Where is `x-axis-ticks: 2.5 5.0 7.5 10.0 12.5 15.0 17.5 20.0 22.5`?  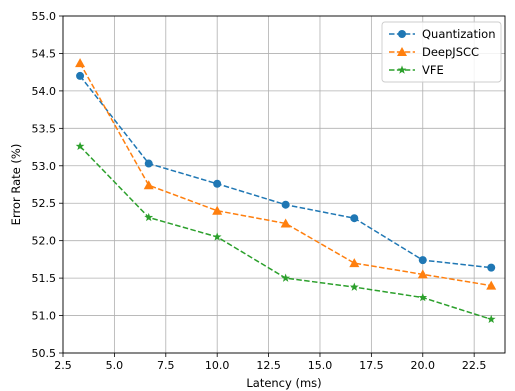 x-axis-ticks: 2.5 5.0 7.5 10.0 12.5 15.0 17.5 20.0 22.5 is located at coordinates (270, 362).